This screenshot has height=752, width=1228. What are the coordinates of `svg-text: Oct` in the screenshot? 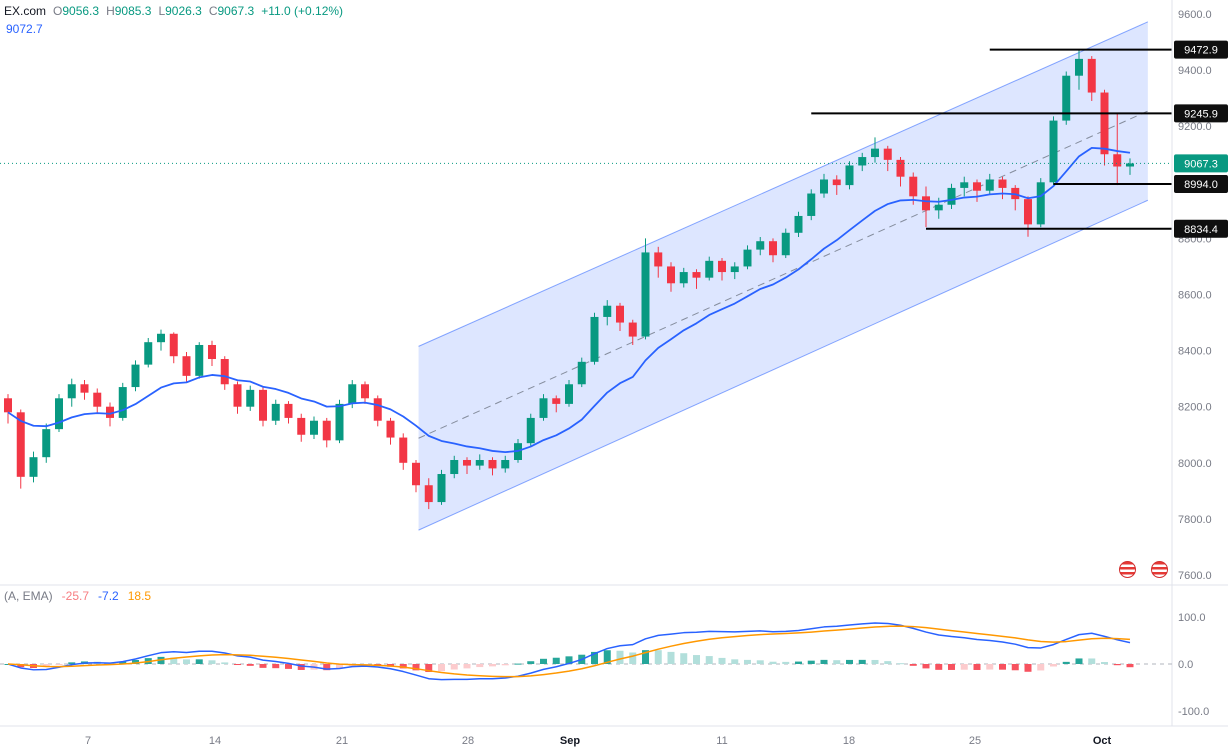 It's located at (1102, 741).